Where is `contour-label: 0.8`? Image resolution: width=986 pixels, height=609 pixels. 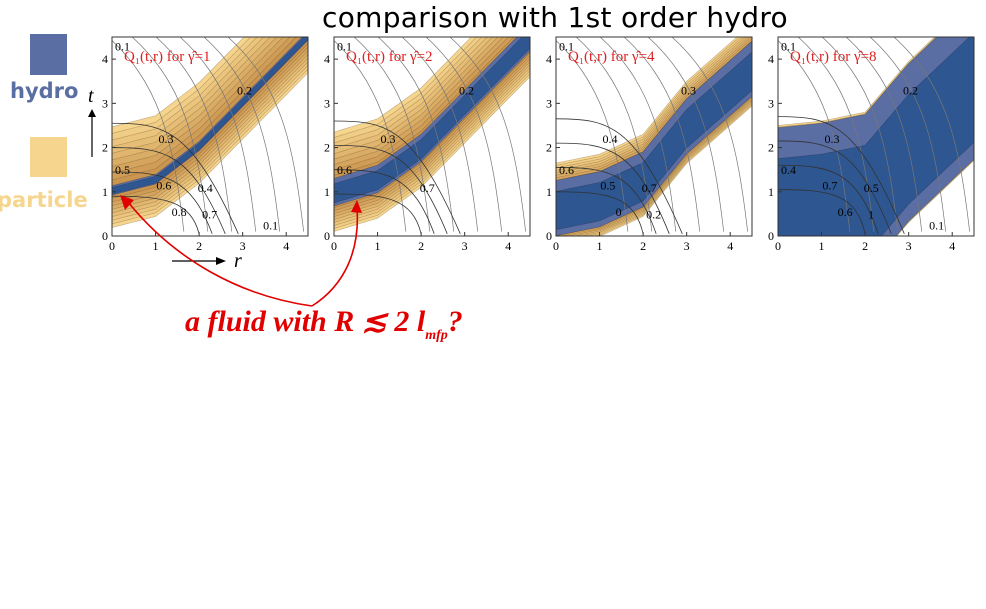
contour-label: 0.8 is located at coordinates (179, 212).